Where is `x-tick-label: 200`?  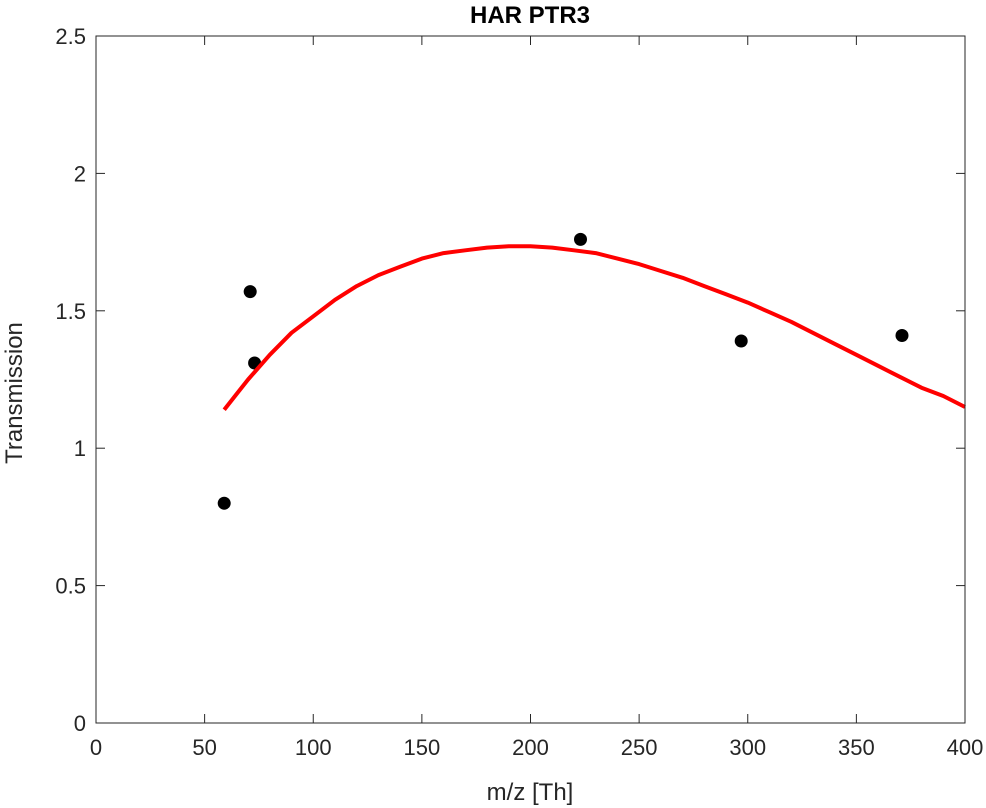
x-tick-label: 200 is located at coordinates (530, 747).